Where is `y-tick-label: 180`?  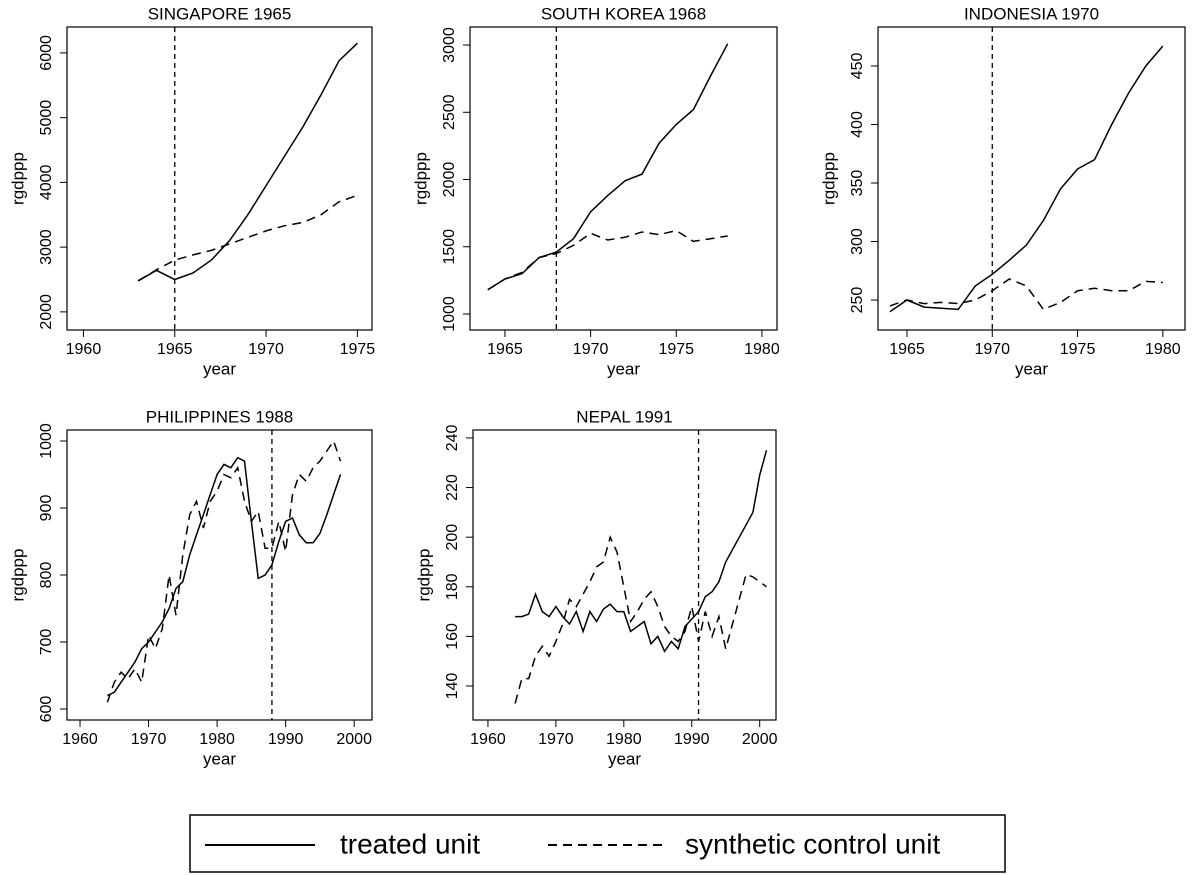
y-tick-label: 180 is located at coordinates (452, 586).